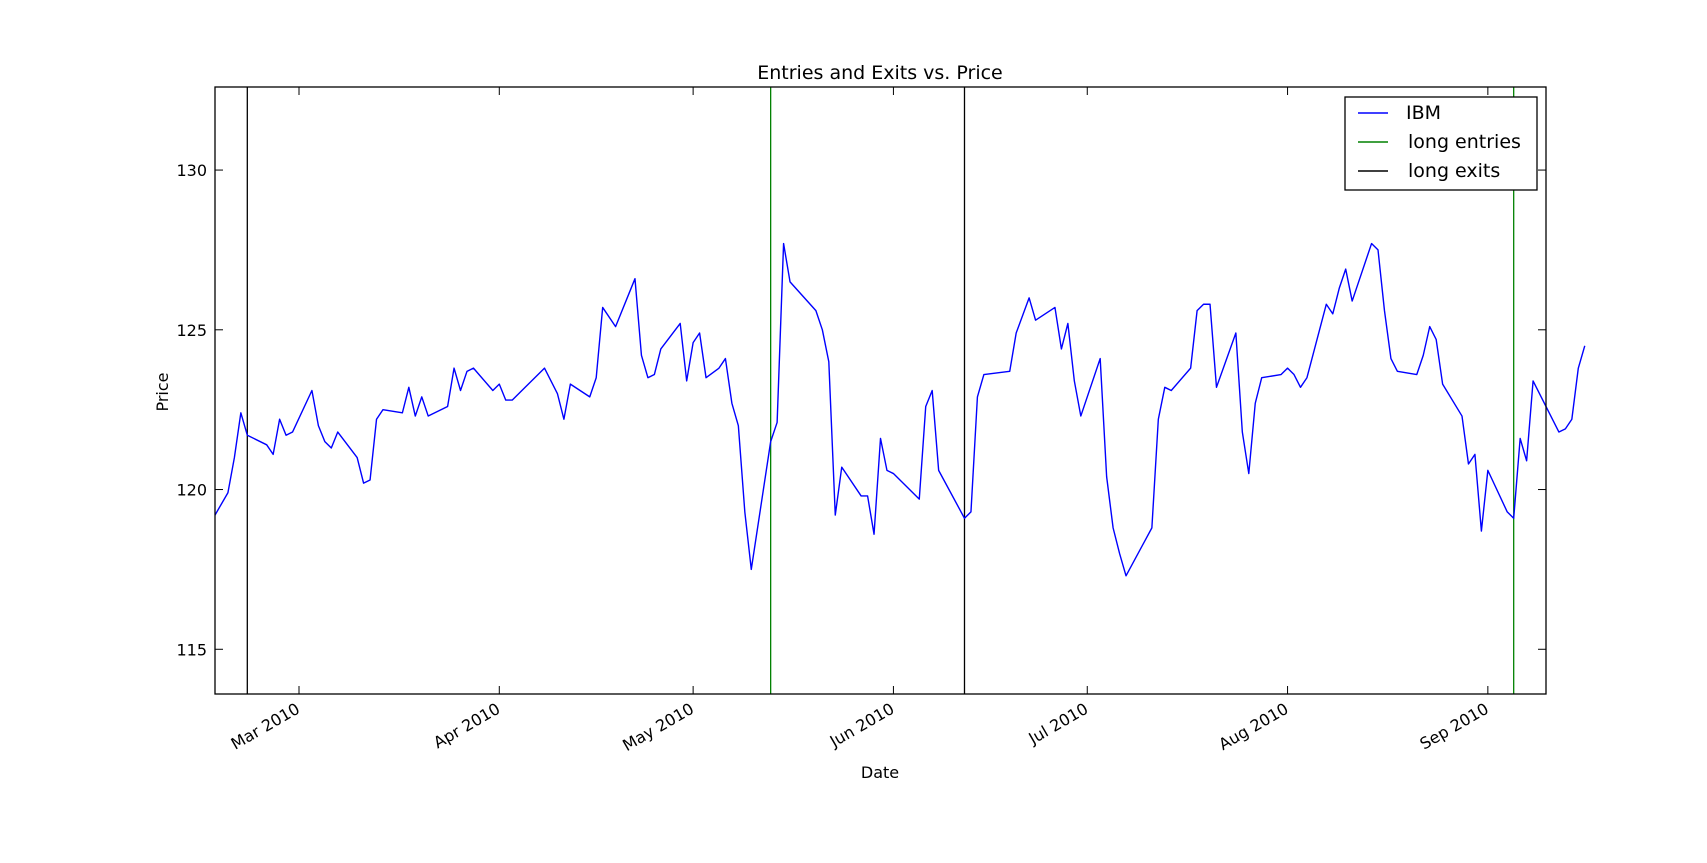 The height and width of the screenshot is (863, 1707). I want to click on legend-label-long-exits: long exits, so click(1454, 171).